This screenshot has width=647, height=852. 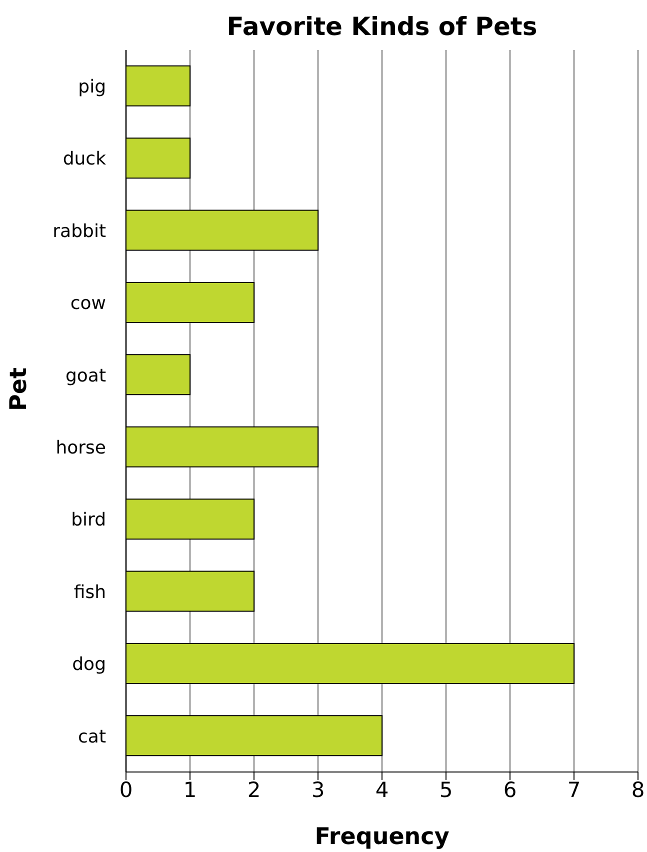 What do you see at coordinates (88, 520) in the screenshot?
I see `y-tick-label: bird` at bounding box center [88, 520].